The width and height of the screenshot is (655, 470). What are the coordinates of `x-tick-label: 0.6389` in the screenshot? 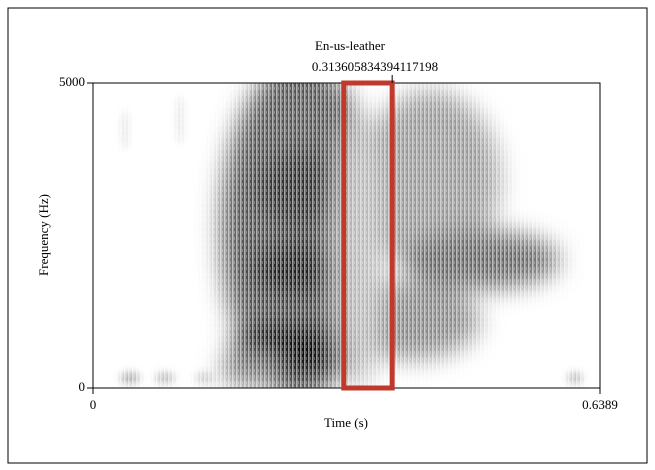 It's located at (600, 404).